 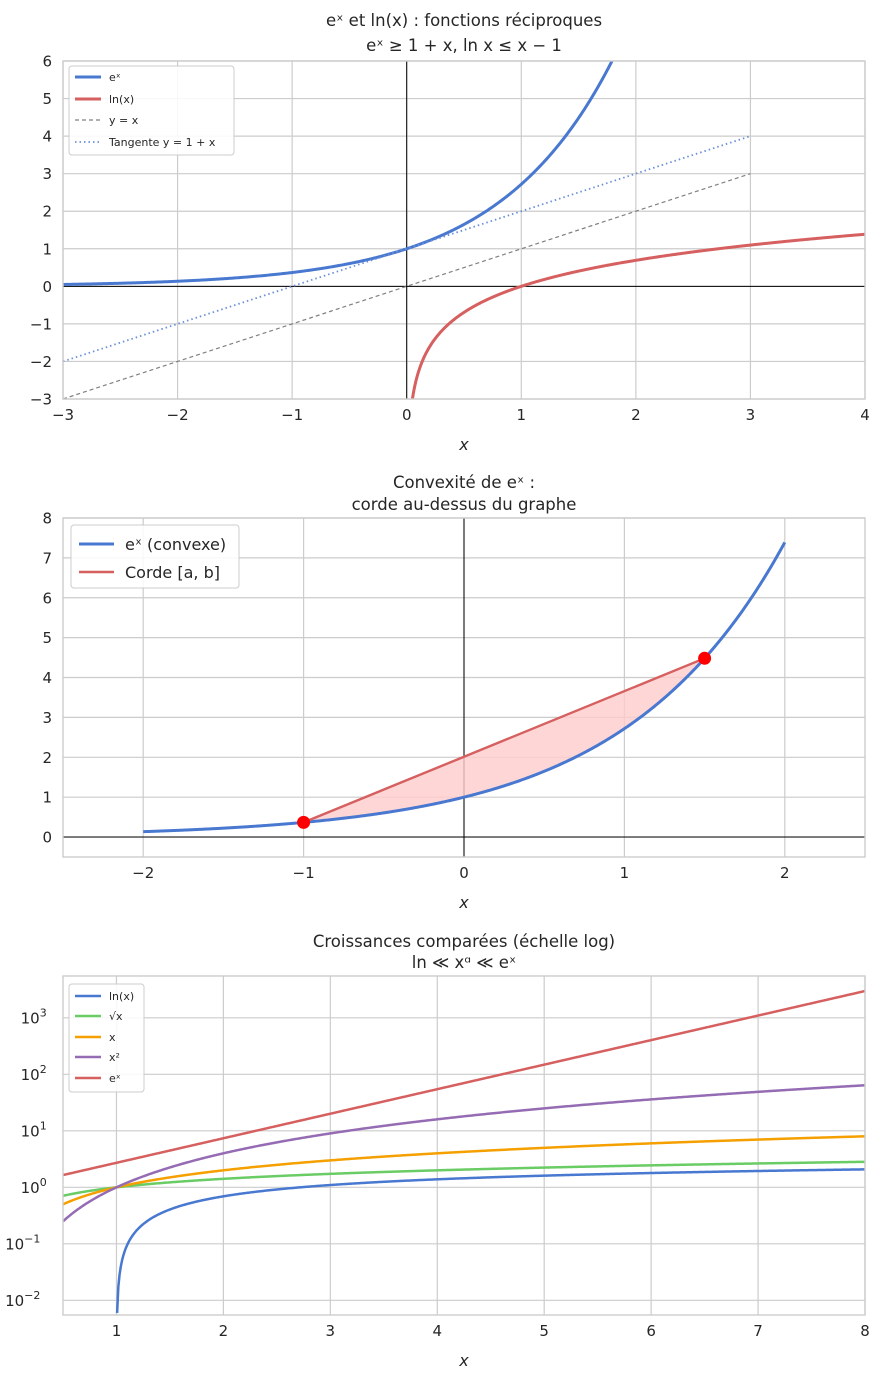 What do you see at coordinates (116, 1016) in the screenshot?
I see `legend-label-sqrt: √x` at bounding box center [116, 1016].